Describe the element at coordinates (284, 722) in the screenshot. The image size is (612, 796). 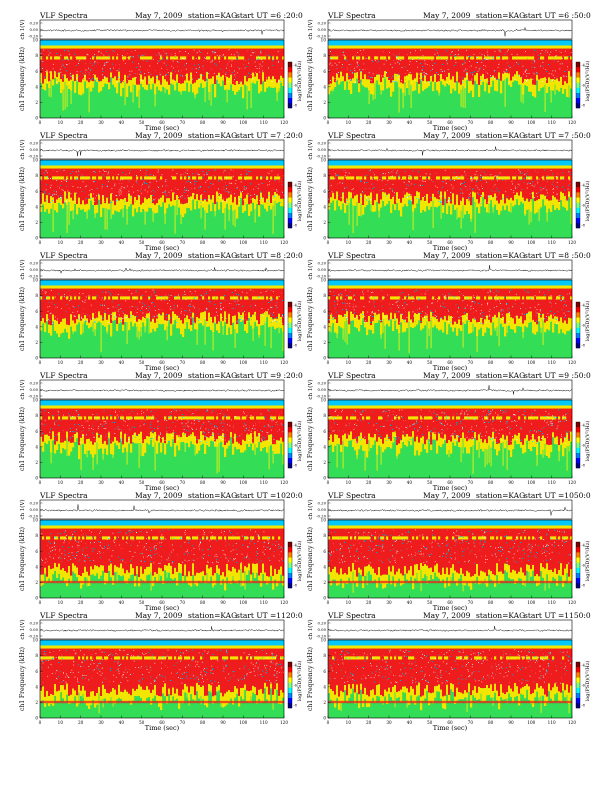
I see `time-tick-label: 120` at that location.